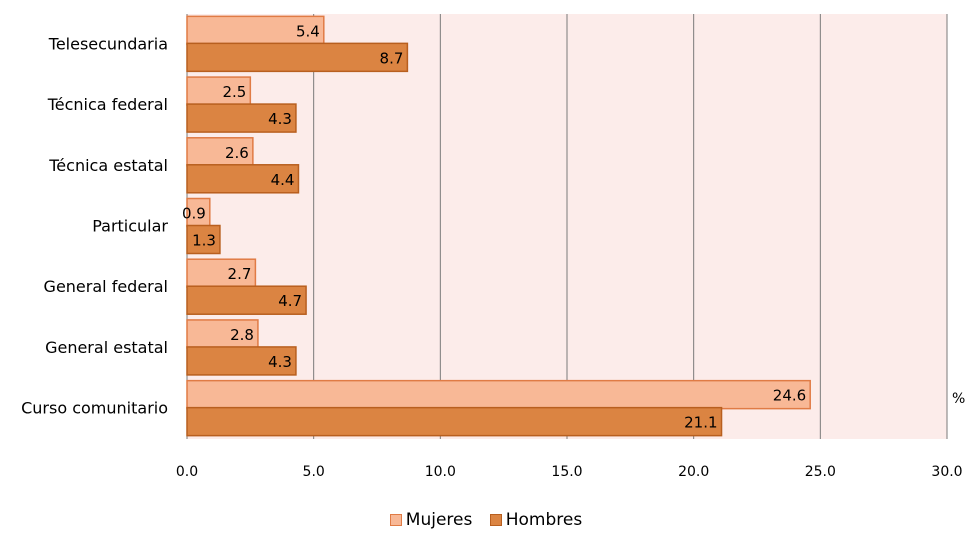  What do you see at coordinates (187, 472) in the screenshot?
I see `x-tick-label: 0.0` at bounding box center [187, 472].